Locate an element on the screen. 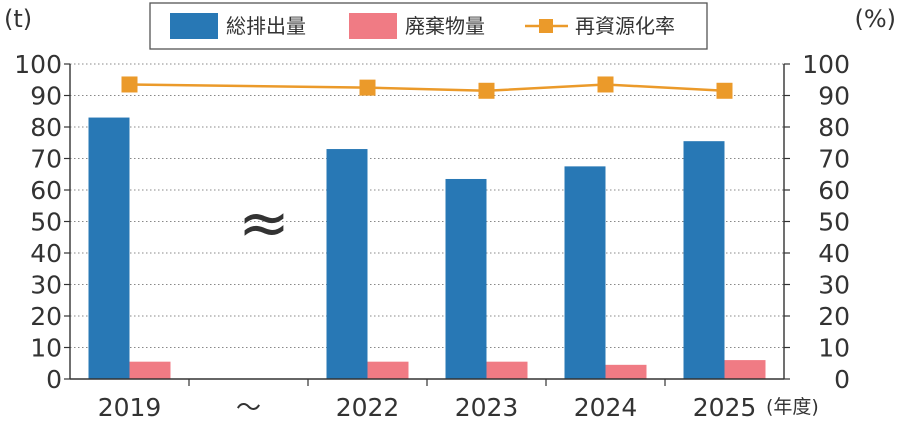  left-tick-label: 20 is located at coordinates (46, 316).